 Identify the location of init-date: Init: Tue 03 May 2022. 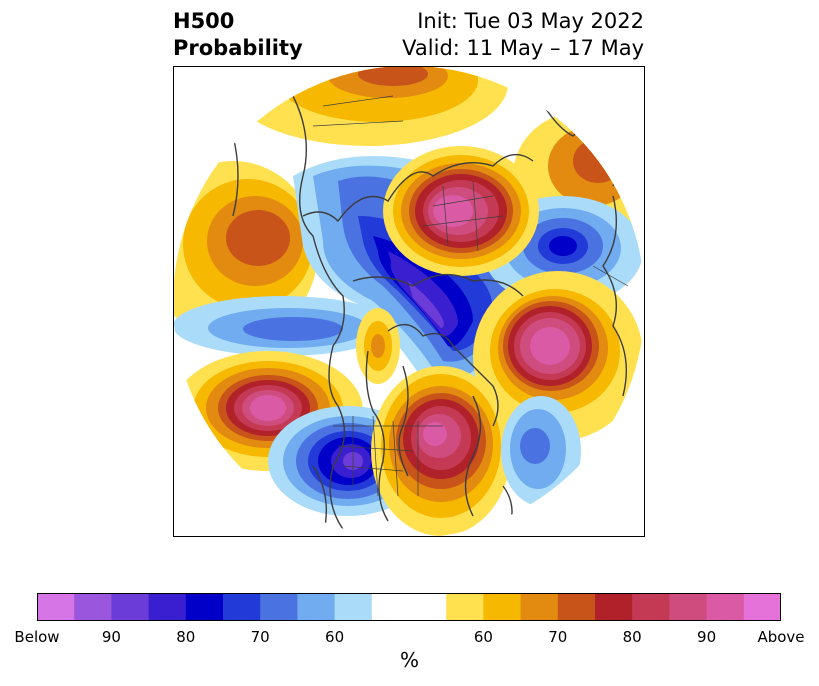
(530, 21).